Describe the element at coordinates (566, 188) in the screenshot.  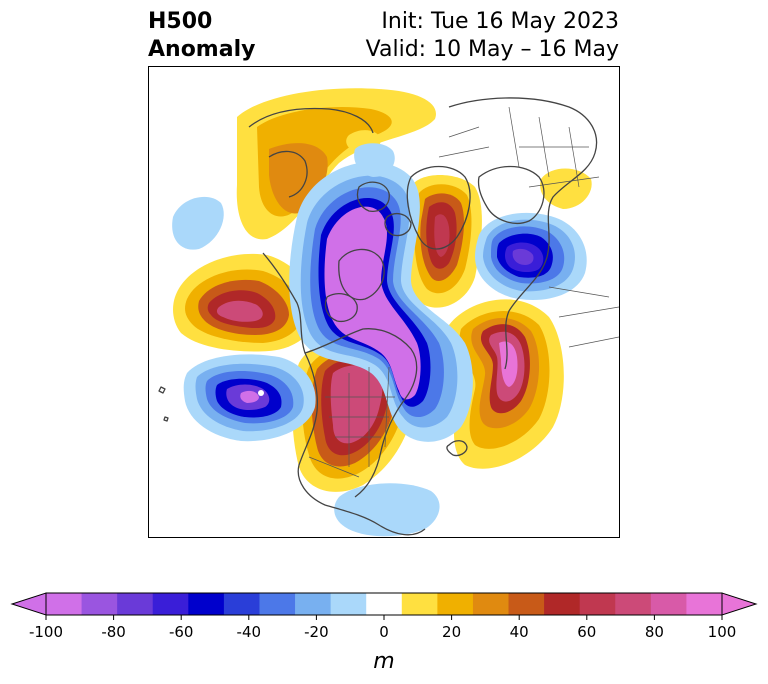
I see `positive-anomaly-northeast-small` at that location.